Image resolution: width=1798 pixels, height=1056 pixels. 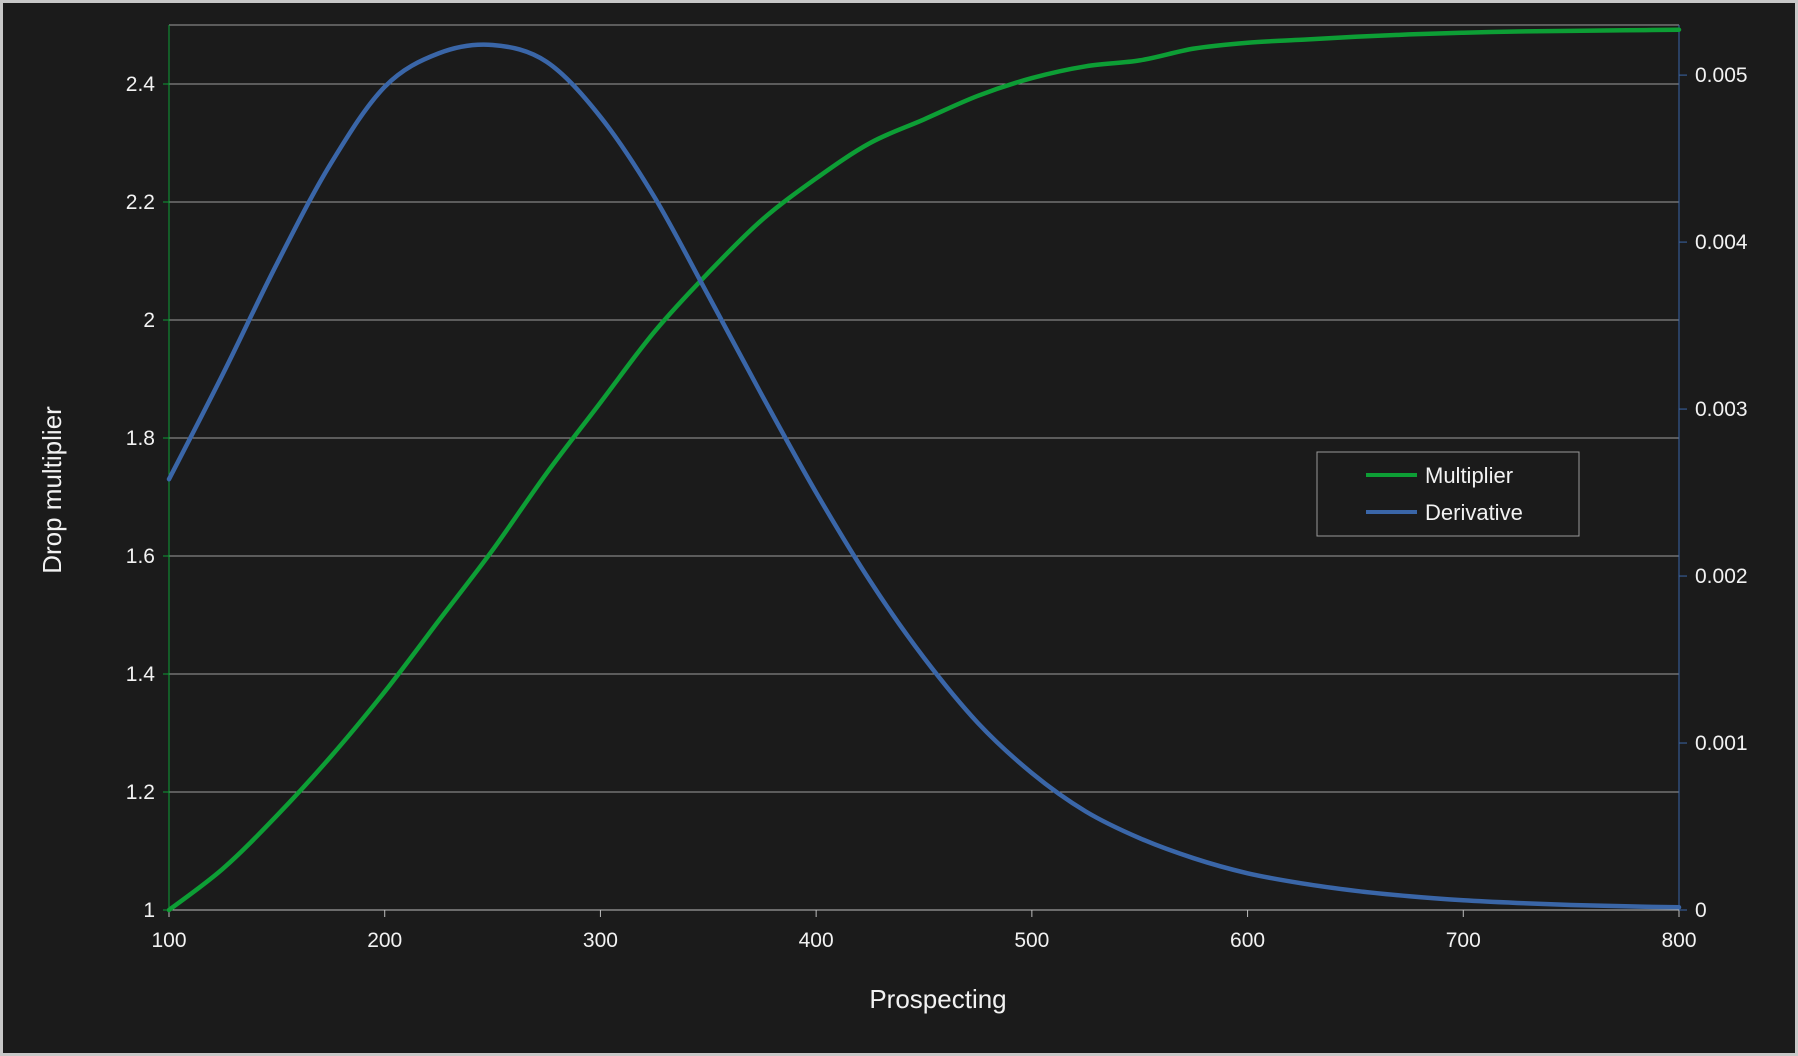 I want to click on y-tick-label: 2, so click(x=149, y=320).